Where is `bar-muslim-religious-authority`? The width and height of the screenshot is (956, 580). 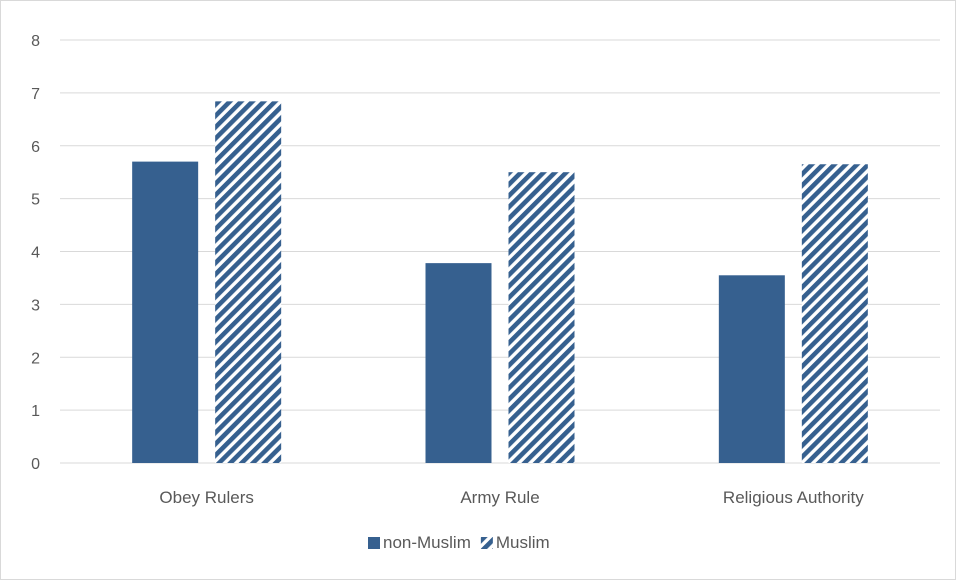
bar-muslim-religious-authority is located at coordinates (834, 313).